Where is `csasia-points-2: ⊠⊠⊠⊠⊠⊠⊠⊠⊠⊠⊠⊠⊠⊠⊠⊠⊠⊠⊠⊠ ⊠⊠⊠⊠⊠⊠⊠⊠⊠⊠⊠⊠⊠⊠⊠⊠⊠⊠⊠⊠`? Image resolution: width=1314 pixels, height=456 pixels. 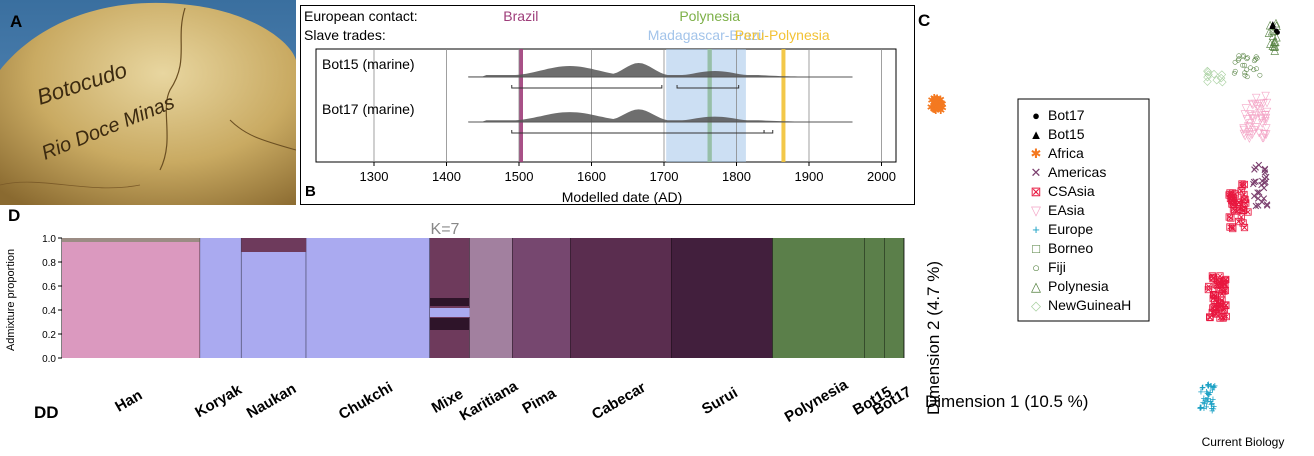 csasia-points-2: ⊠⊠⊠⊠⊠⊠⊠⊠⊠⊠⊠⊠⊠⊠⊠⊠⊠⊠⊠⊠ ⊠⊠⊠⊠⊠⊠⊠⊠⊠⊠⊠⊠⊠⊠⊠⊠⊠⊠⊠⊠ is located at coordinates (1238, 206).